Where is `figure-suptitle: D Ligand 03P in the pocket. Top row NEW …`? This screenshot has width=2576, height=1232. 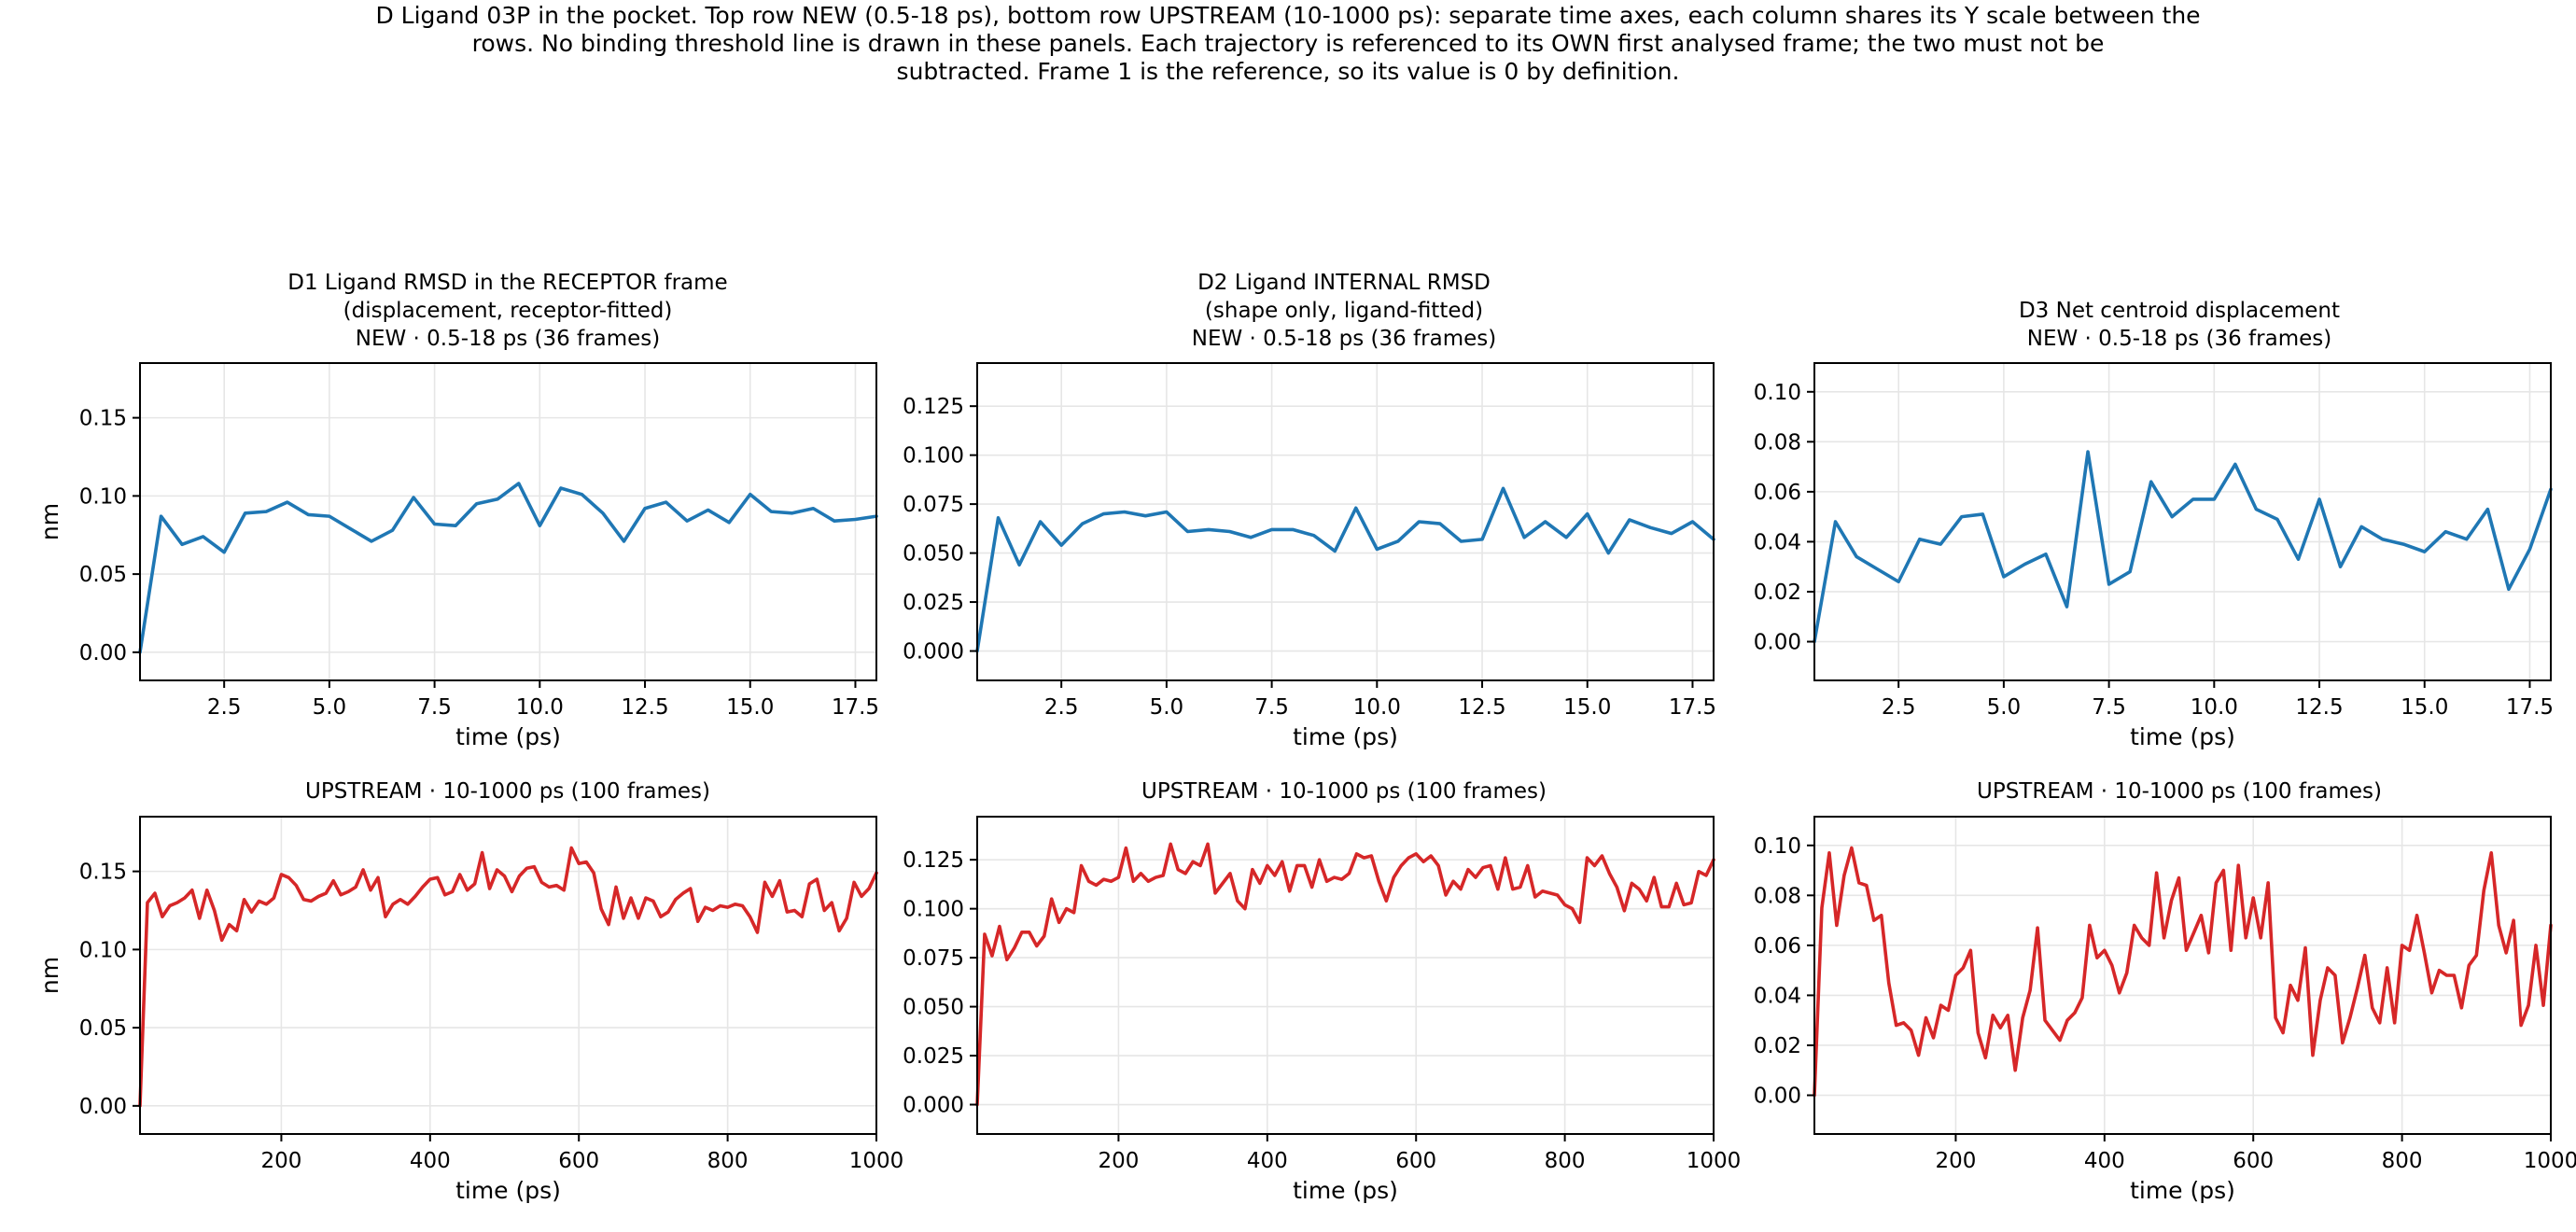 figure-suptitle: D Ligand 03P in the pocket. Top row NEW … is located at coordinates (1288, 44).